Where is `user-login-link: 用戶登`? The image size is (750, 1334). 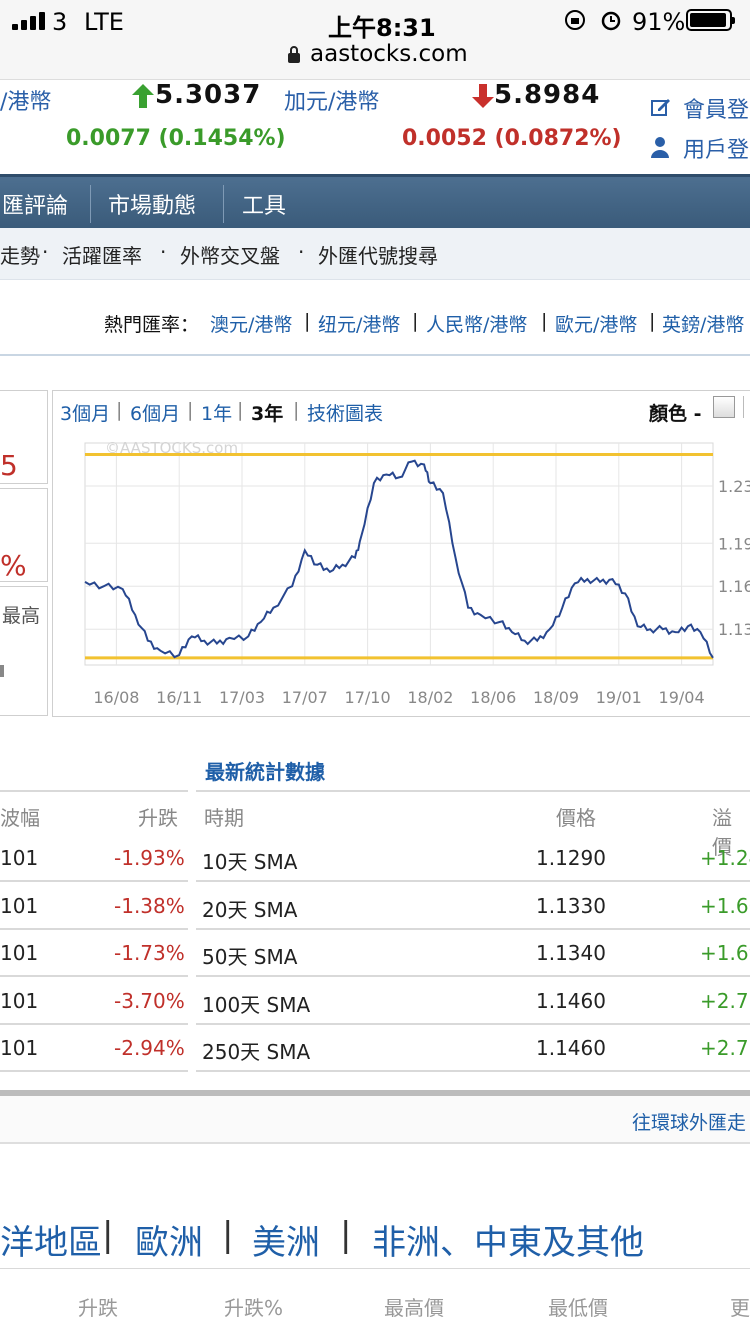 user-login-link: 用戶登 is located at coordinates (716, 150).